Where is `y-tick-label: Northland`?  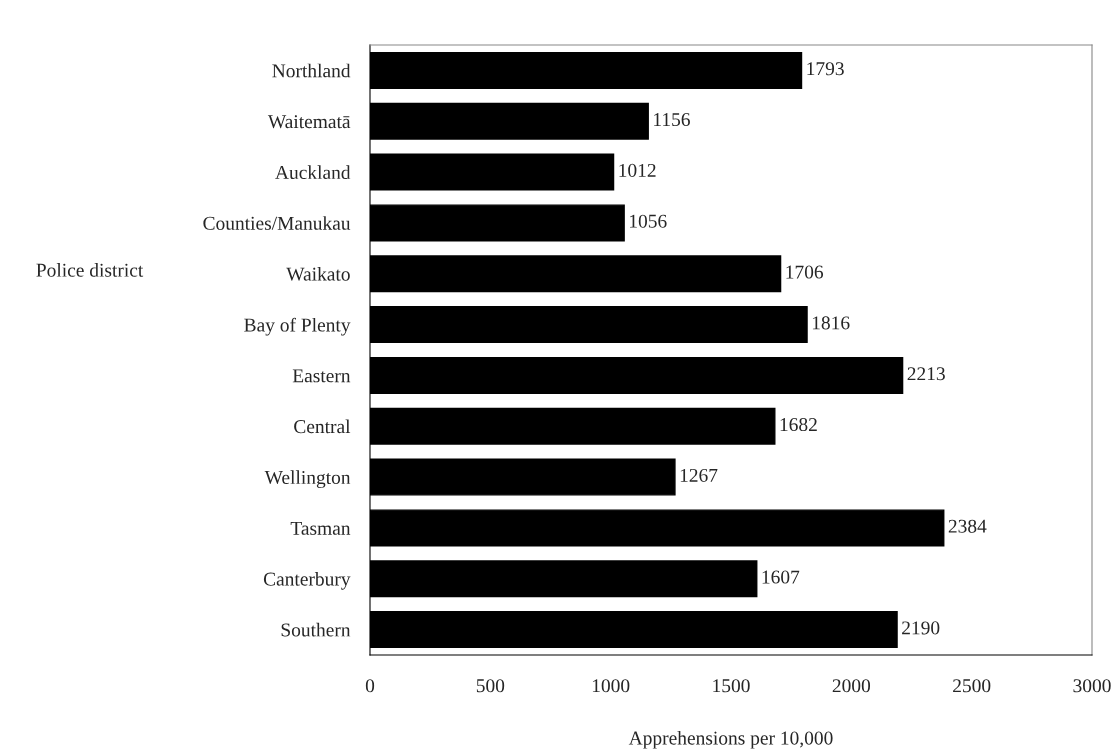
y-tick-label: Northland is located at coordinates (311, 70).